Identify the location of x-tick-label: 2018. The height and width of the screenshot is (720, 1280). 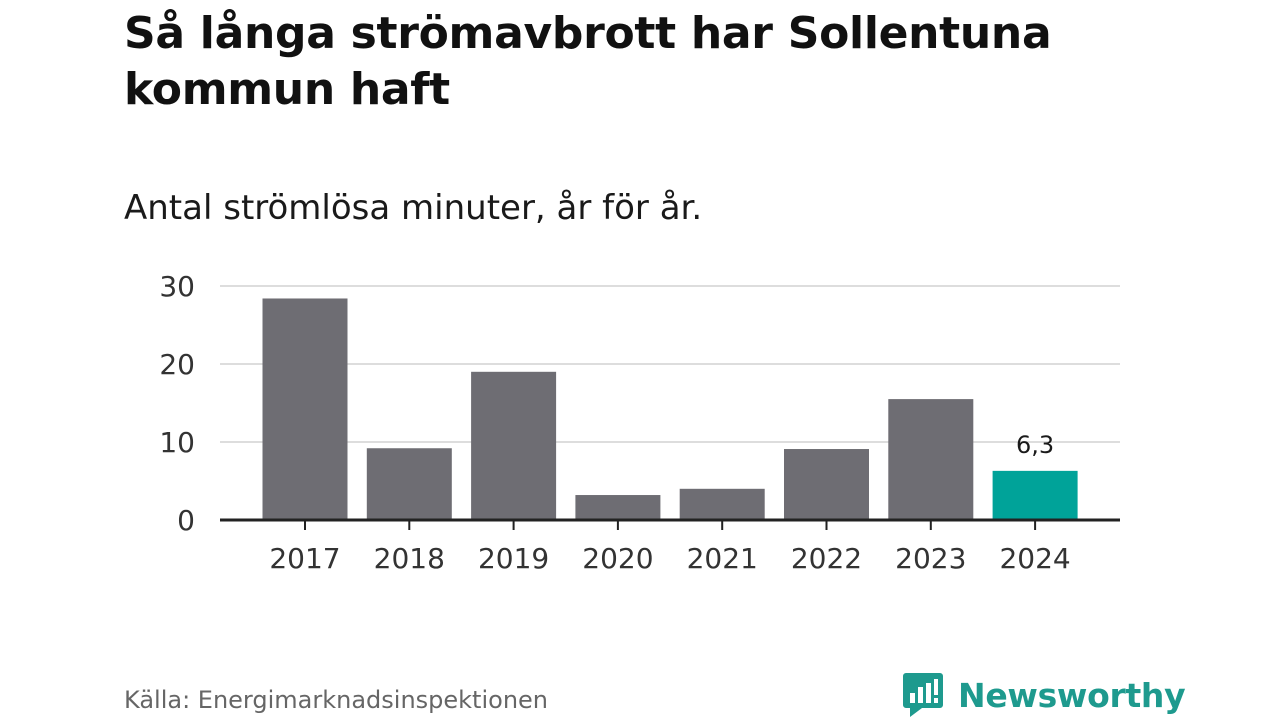
(409, 558).